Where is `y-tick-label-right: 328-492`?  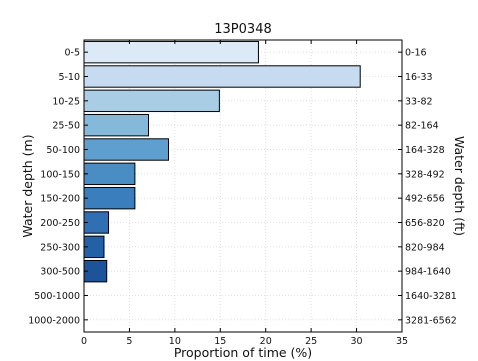
y-tick-label-right: 328-492 is located at coordinates (425, 174).